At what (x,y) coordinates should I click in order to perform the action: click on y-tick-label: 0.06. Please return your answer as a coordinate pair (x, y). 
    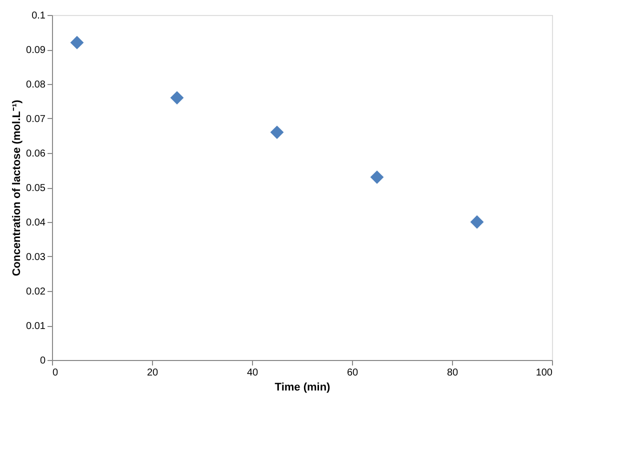
    Looking at the image, I should click on (36, 154).